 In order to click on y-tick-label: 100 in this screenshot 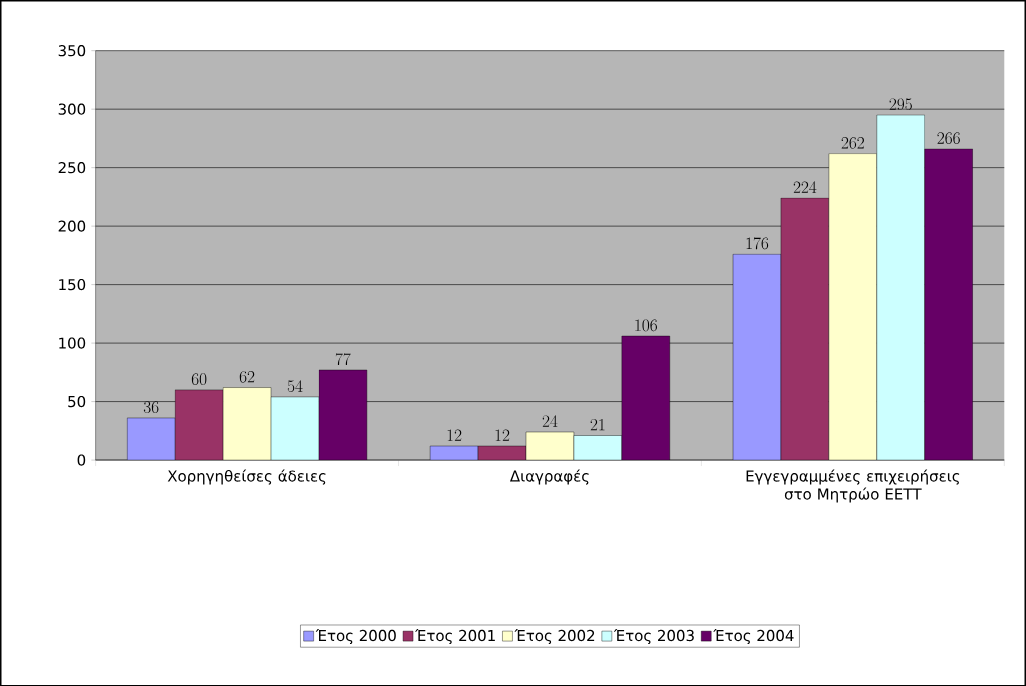, I will do `click(72, 343)`.